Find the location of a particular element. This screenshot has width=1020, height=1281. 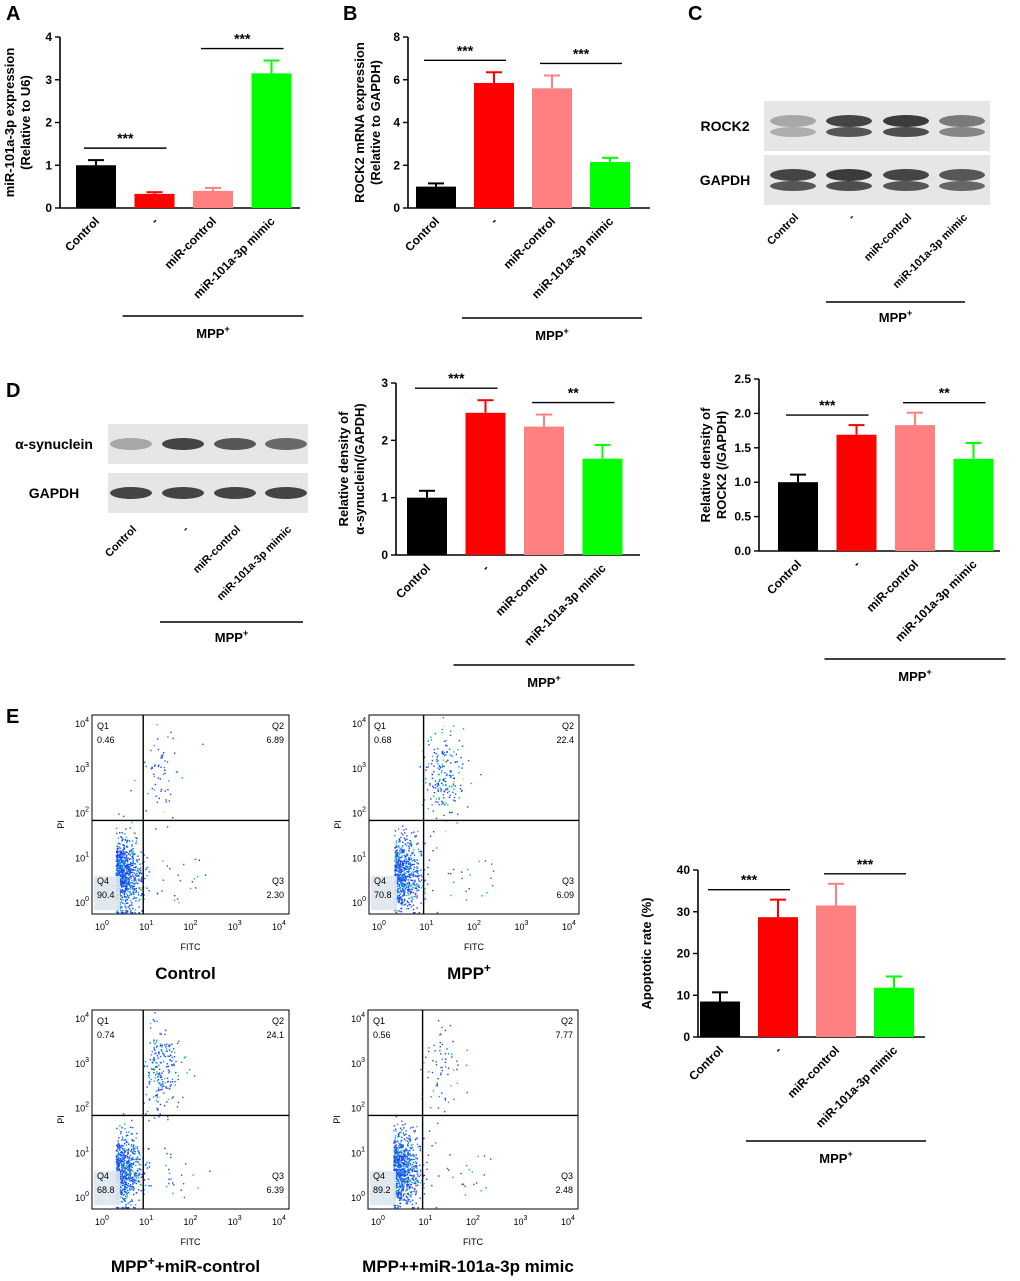

blot-band is located at coordinates (849, 132).